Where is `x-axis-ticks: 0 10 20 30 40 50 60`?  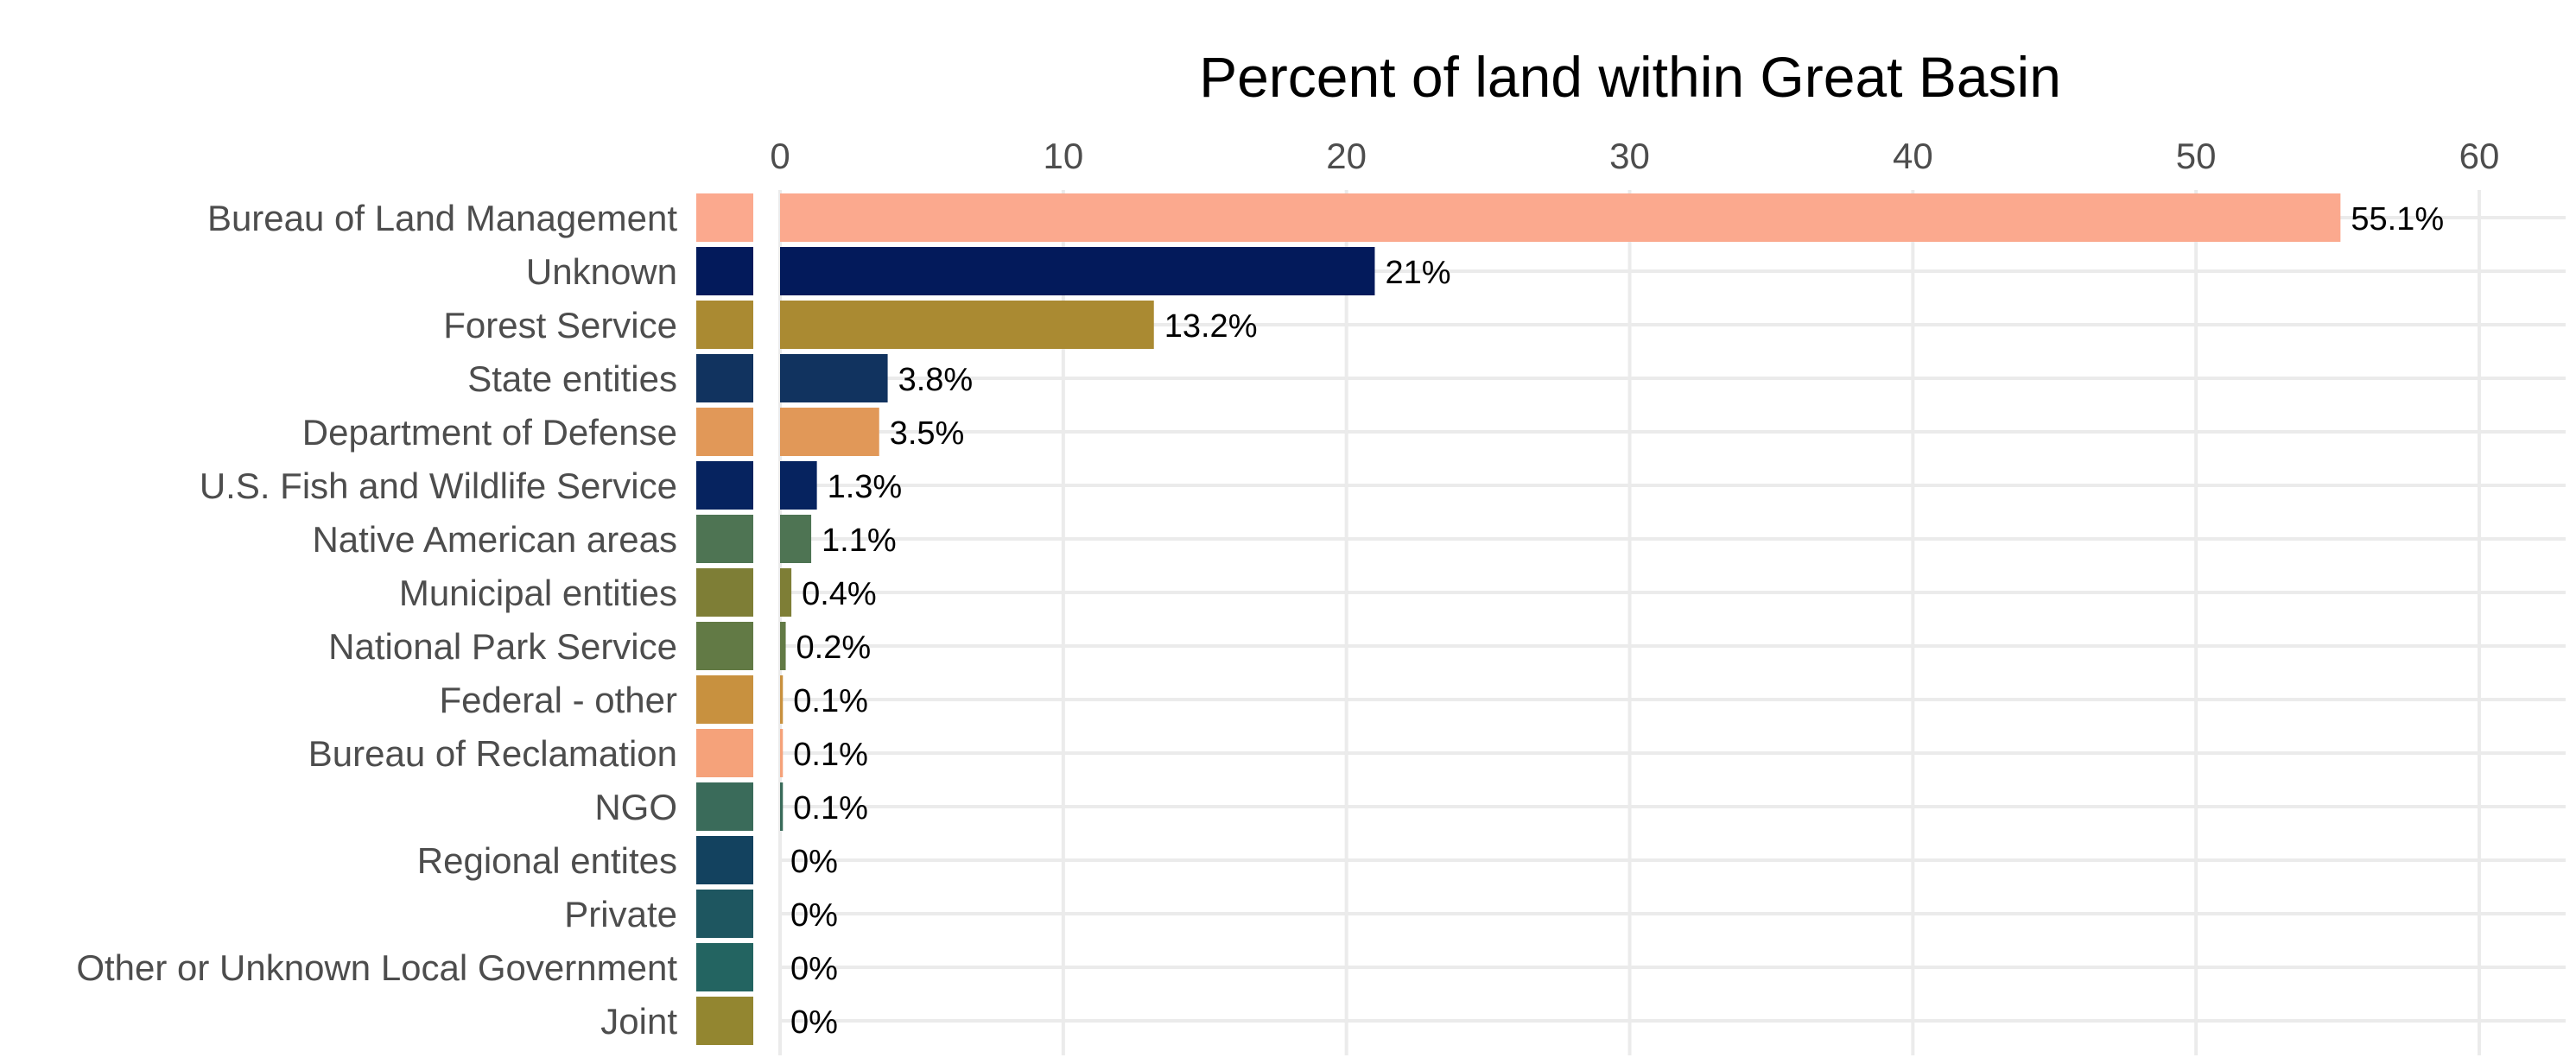
x-axis-ticks: 0 10 20 30 40 50 60 is located at coordinates (1634, 156).